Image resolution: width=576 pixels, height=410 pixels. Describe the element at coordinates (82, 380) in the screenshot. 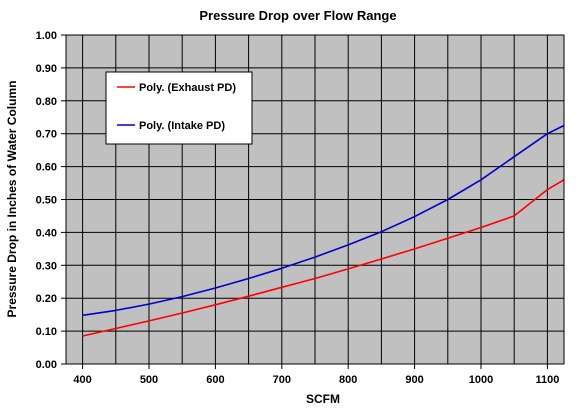

I see `x-tick-label: 400` at that location.